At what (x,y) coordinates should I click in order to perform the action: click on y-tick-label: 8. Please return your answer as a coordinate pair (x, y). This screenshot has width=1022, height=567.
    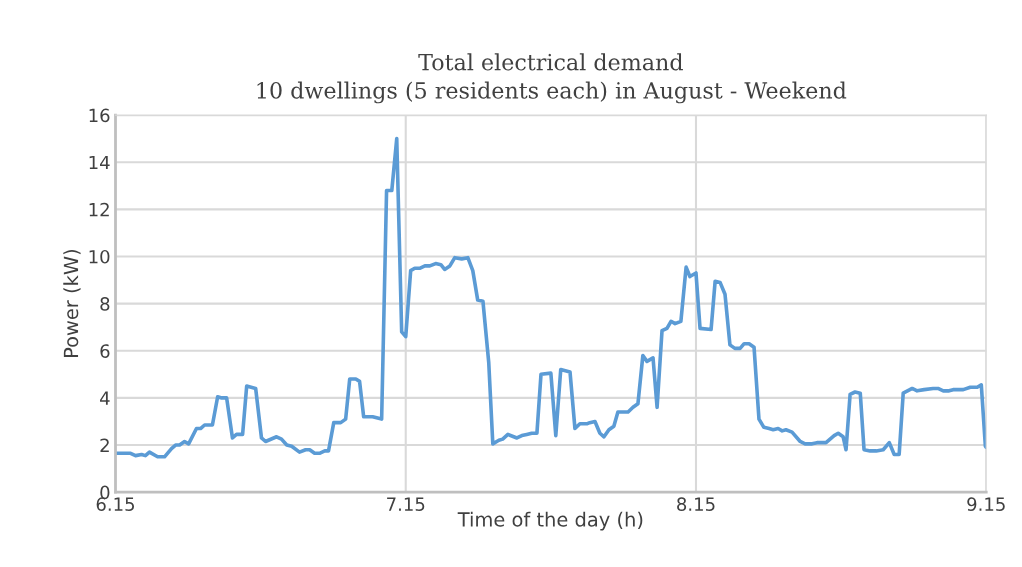
    Looking at the image, I should click on (105, 304).